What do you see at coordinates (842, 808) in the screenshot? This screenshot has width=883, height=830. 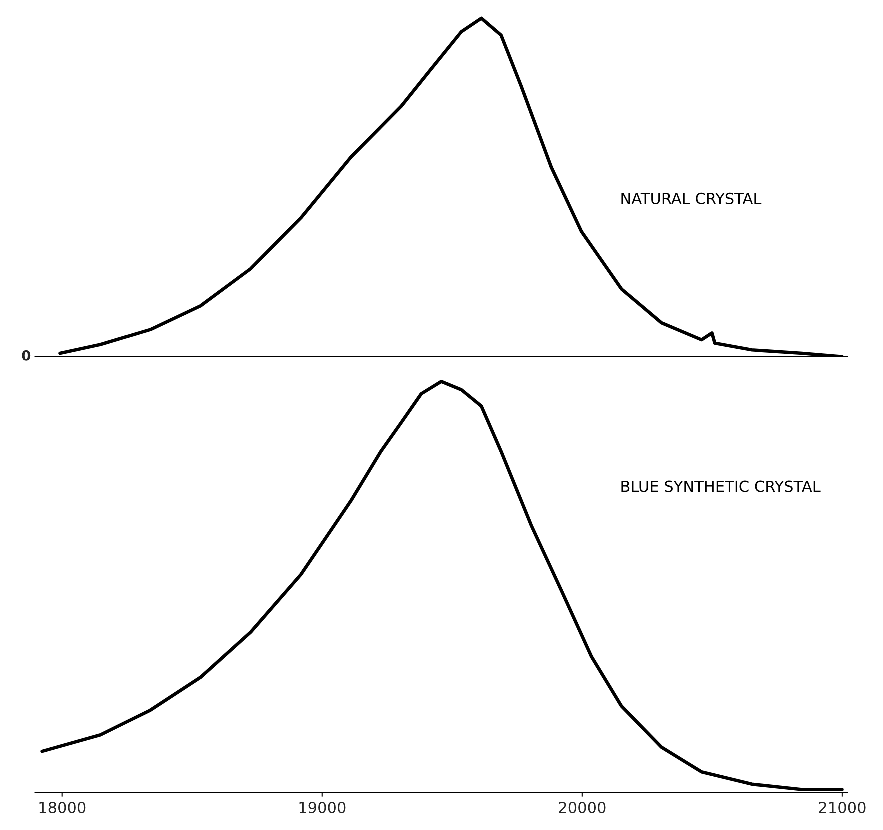 I see `x-tick-label: 21000` at bounding box center [842, 808].